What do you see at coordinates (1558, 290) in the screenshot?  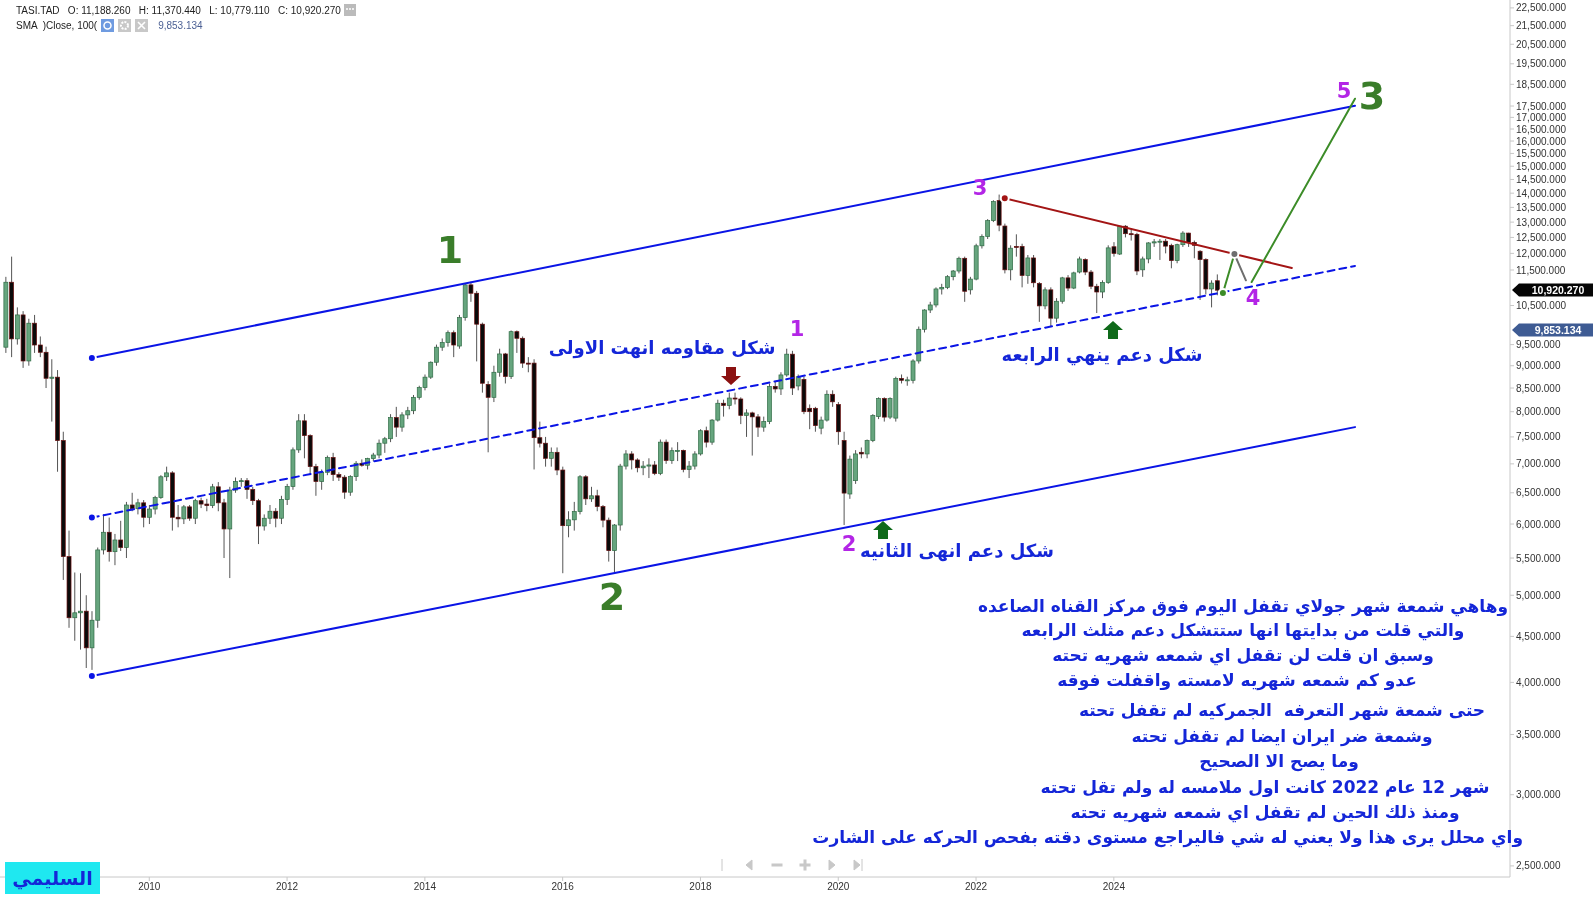 I see `text: 10,920.270` at bounding box center [1558, 290].